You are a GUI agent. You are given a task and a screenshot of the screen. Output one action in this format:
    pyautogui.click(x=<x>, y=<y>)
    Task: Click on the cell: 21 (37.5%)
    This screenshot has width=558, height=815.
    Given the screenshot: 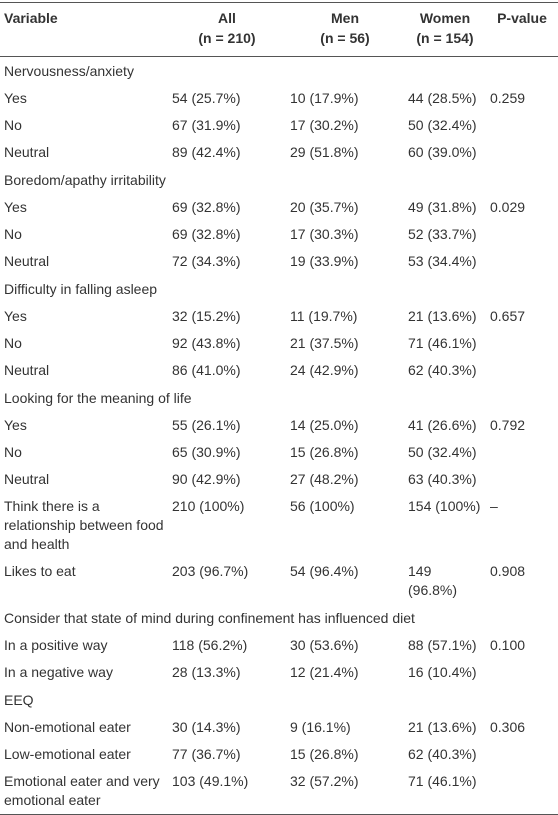 What is the action you would take?
    pyautogui.click(x=324, y=343)
    